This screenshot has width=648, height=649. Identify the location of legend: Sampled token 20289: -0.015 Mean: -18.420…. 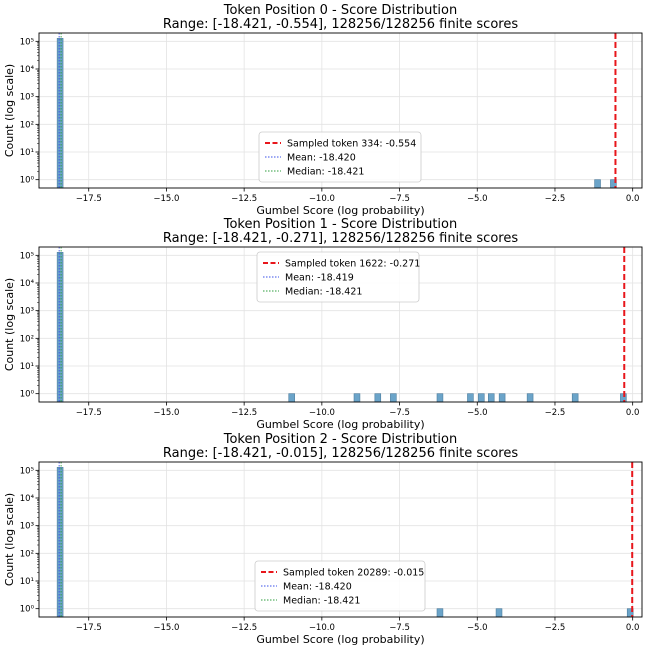
(340, 586).